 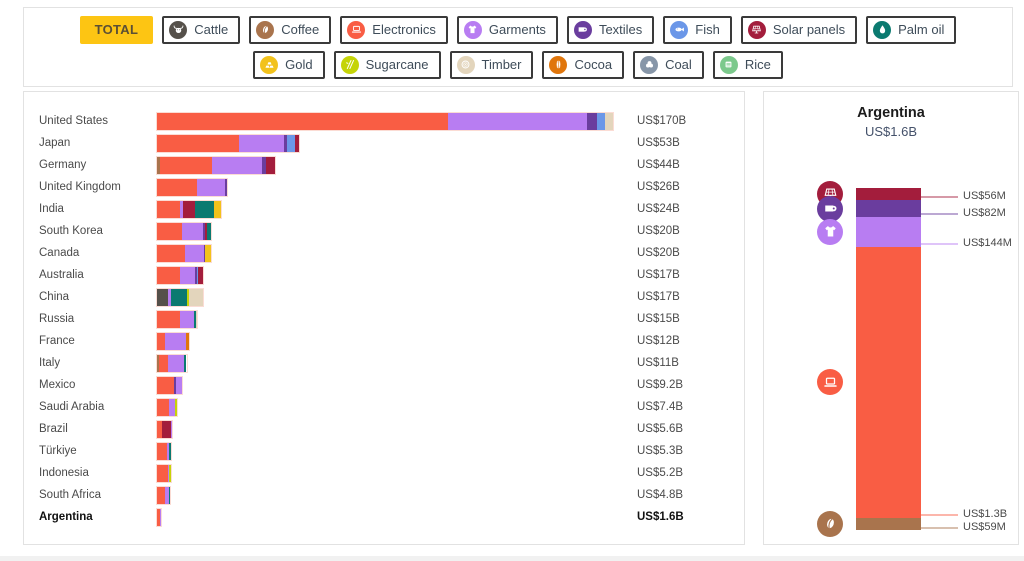 What do you see at coordinates (888, 523) in the screenshot?
I see `detail-segment-coffee` at bounding box center [888, 523].